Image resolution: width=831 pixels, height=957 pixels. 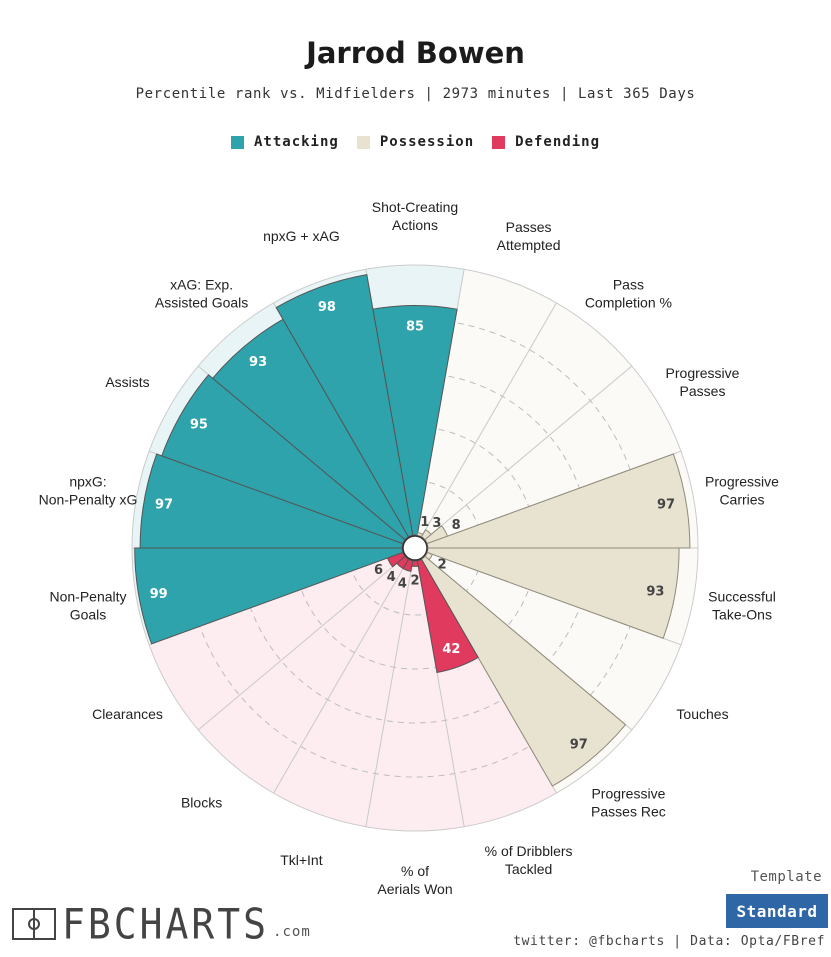 I want to click on bar-successful-take-ons, so click(x=553, y=593).